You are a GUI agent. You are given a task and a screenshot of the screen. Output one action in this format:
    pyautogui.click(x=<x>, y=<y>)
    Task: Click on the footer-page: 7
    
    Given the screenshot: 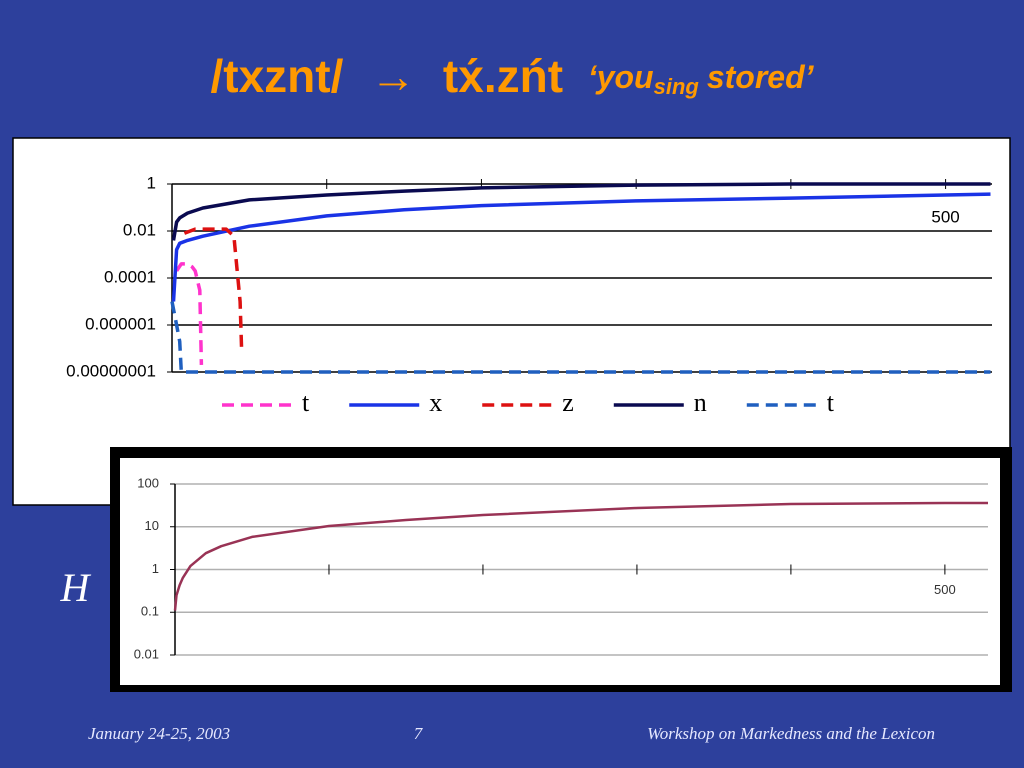 What is the action you would take?
    pyautogui.click(x=419, y=733)
    